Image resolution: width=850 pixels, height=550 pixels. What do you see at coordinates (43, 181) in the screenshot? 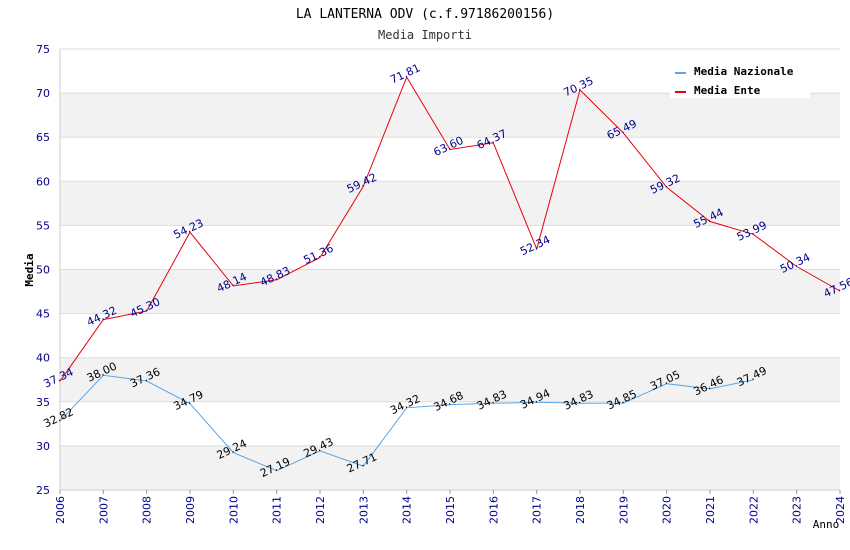
I see `y-tick-label: 60` at bounding box center [43, 181].